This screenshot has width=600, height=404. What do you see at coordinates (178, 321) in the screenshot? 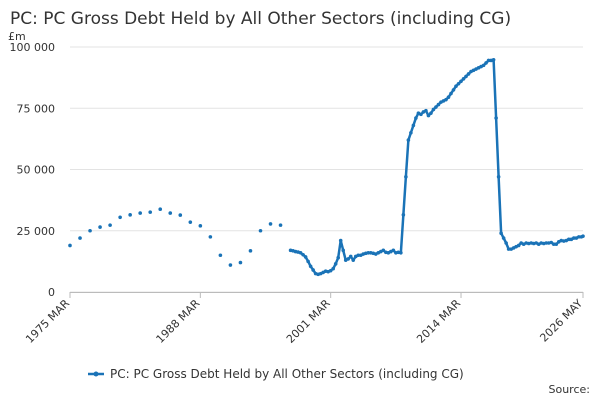
I see `x-tick-label: 1988 MAR` at bounding box center [178, 321].